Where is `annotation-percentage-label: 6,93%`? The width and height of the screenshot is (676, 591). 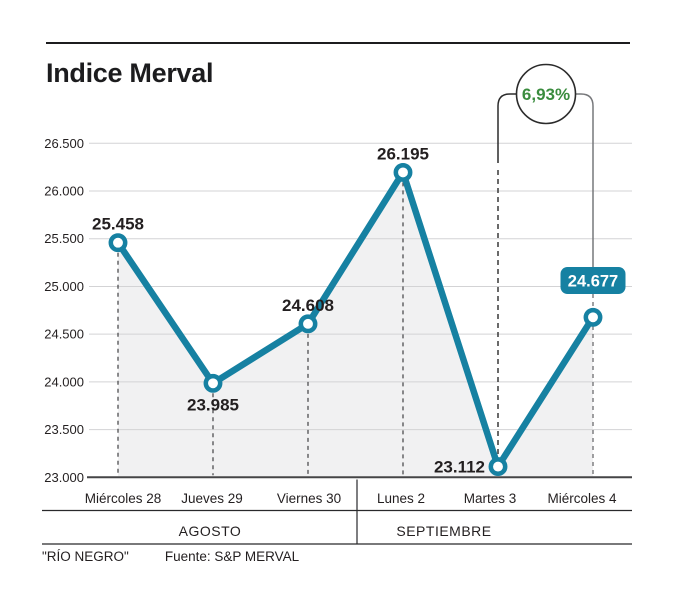 annotation-percentage-label: 6,93% is located at coordinates (546, 94).